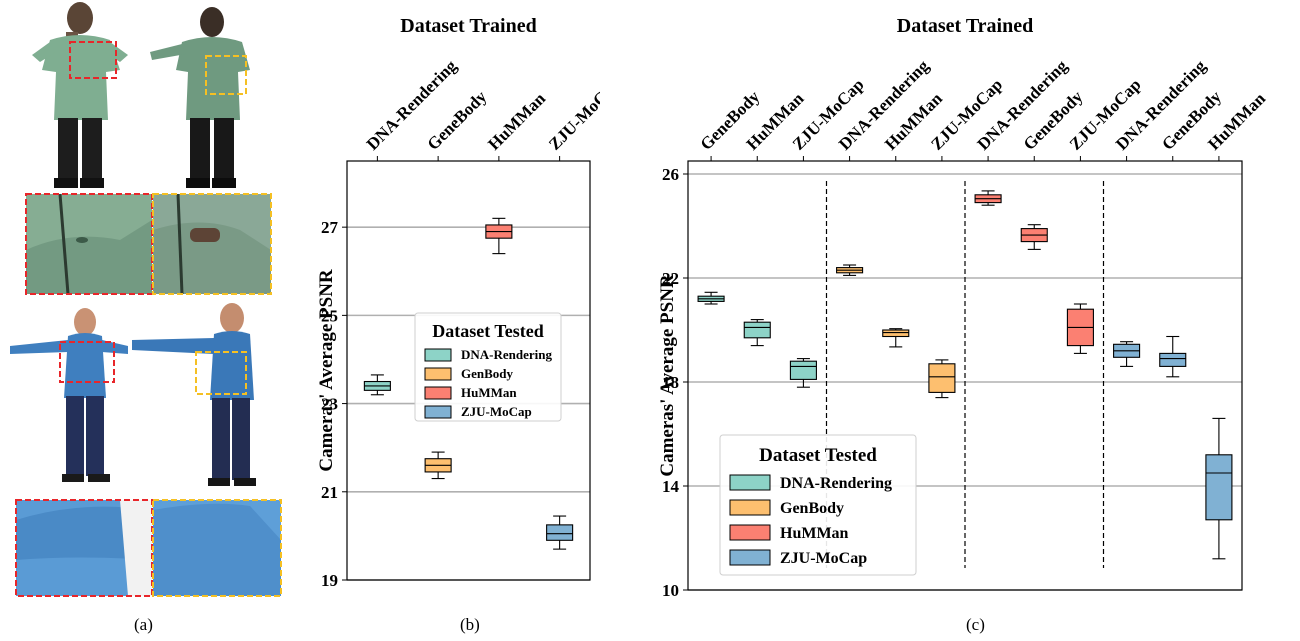 The image size is (1300, 641). What do you see at coordinates (572, 114) in the screenshot?
I see `chart-b-xtick-label: ZJU-MoCap` at bounding box center [572, 114].